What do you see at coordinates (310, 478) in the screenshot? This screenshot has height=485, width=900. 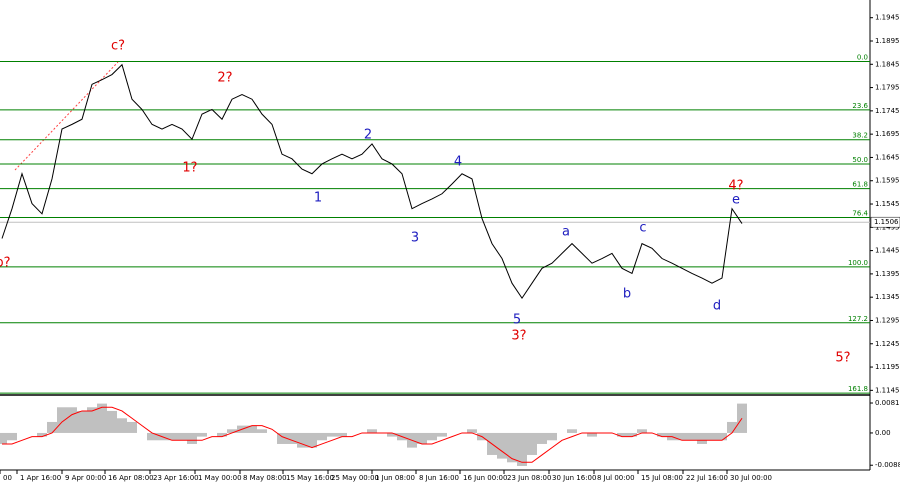 I see `x-tick-label: 15 May 16:00` at bounding box center [310, 478].